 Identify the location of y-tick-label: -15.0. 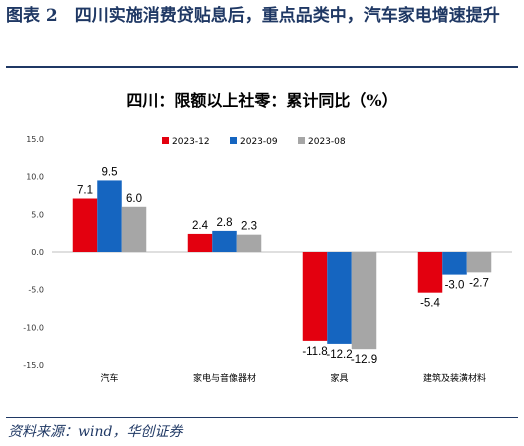
(33, 365).